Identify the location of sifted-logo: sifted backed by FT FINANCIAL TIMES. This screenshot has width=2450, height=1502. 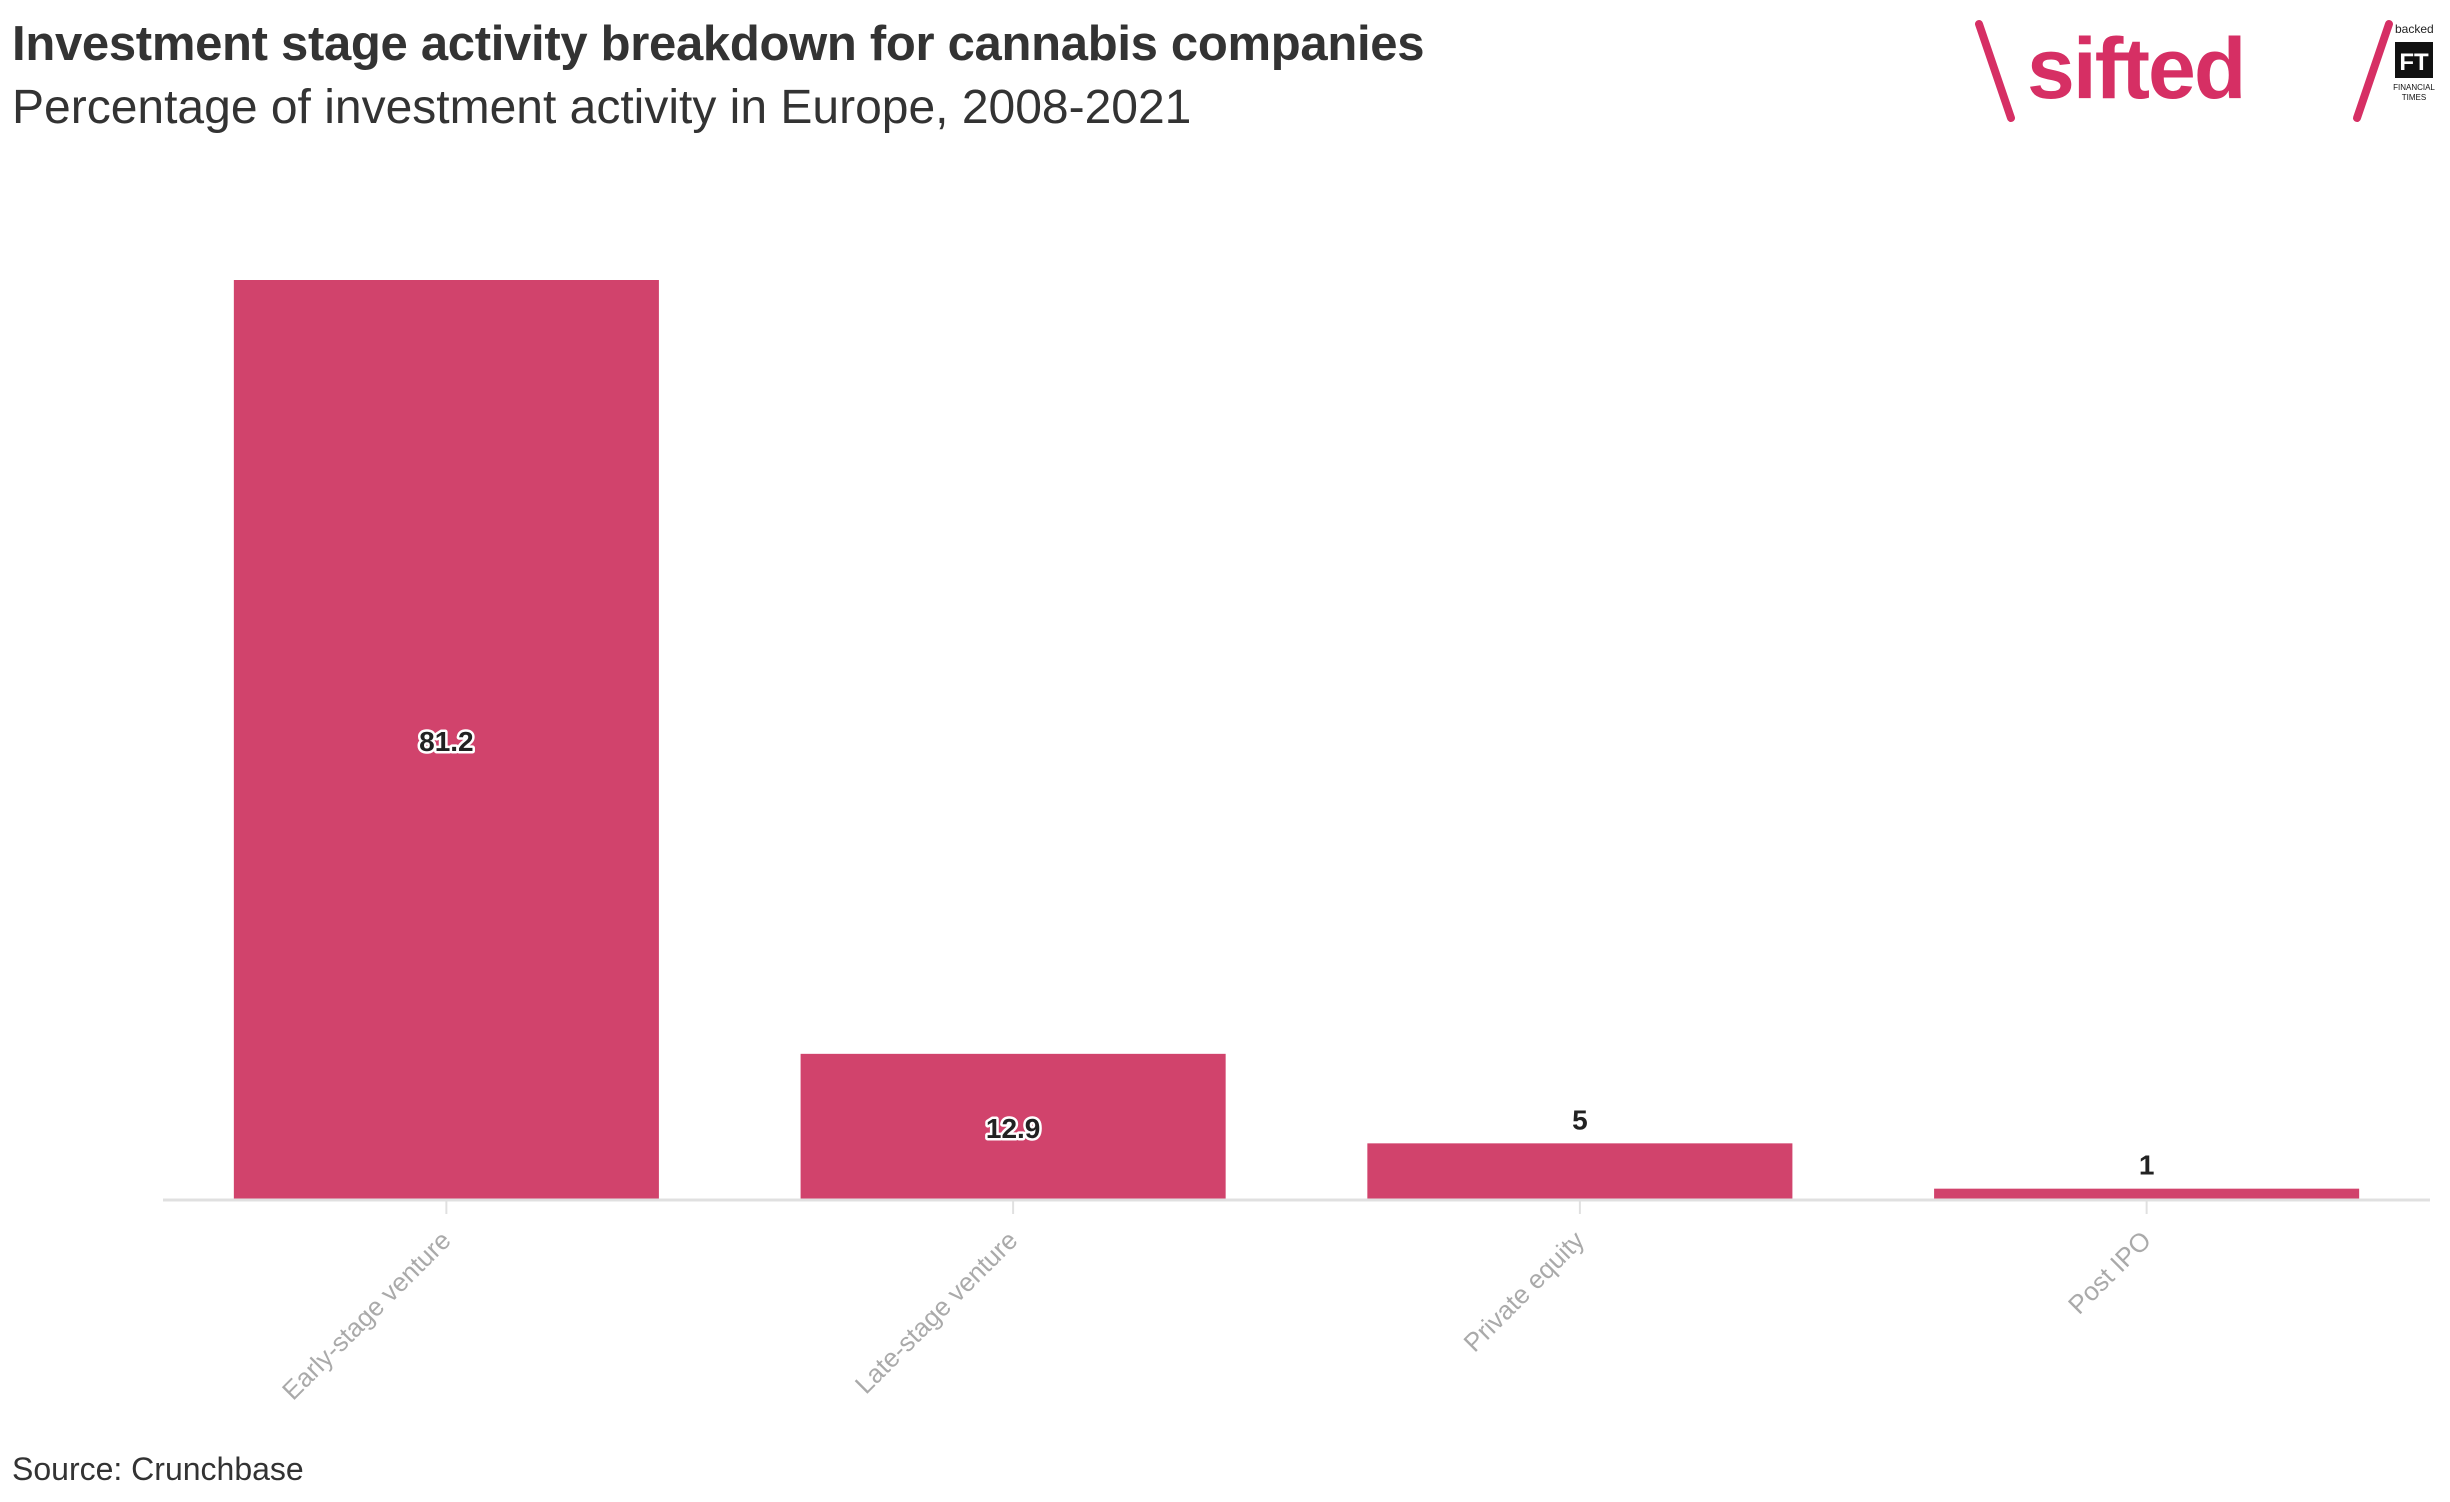
(2205, 71).